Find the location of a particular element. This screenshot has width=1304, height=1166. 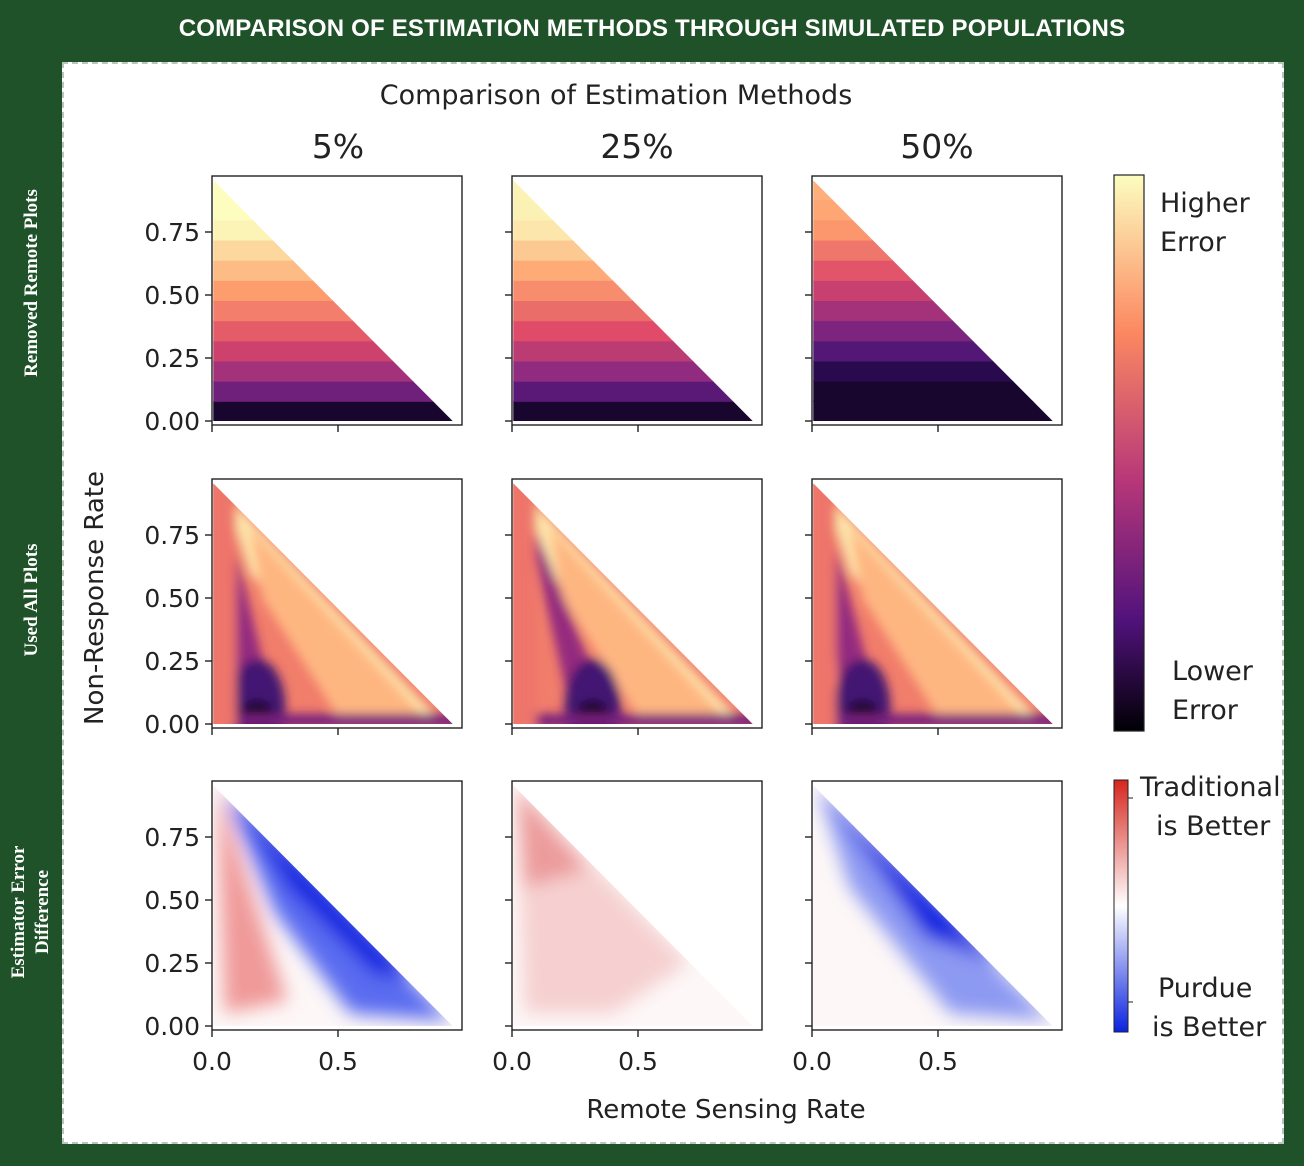

colorbar-low-line1: Lower is located at coordinates (1213, 671).